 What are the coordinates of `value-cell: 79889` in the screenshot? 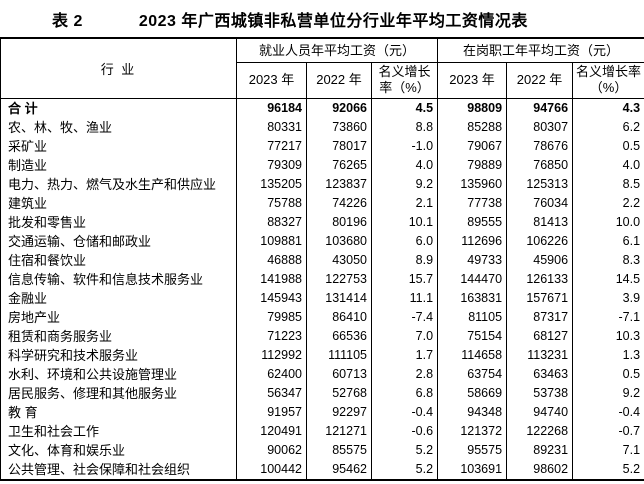 It's located at (472, 165).